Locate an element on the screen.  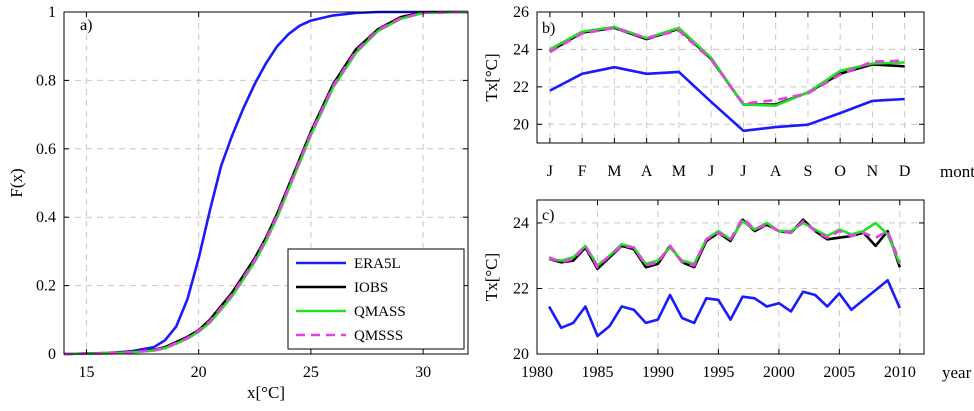
panel-label: a) is located at coordinates (86, 25).